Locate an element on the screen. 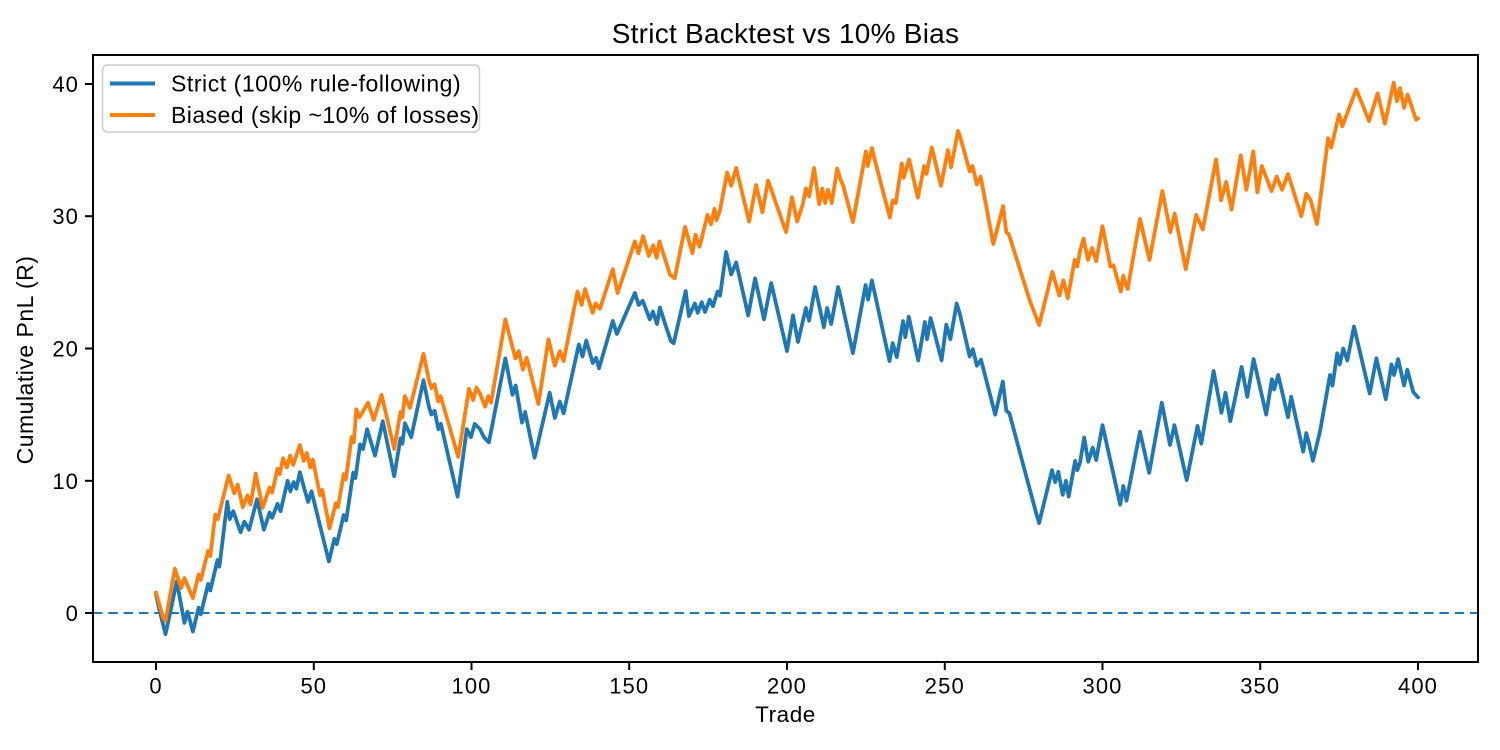  svg-text: 200 is located at coordinates (787, 686).